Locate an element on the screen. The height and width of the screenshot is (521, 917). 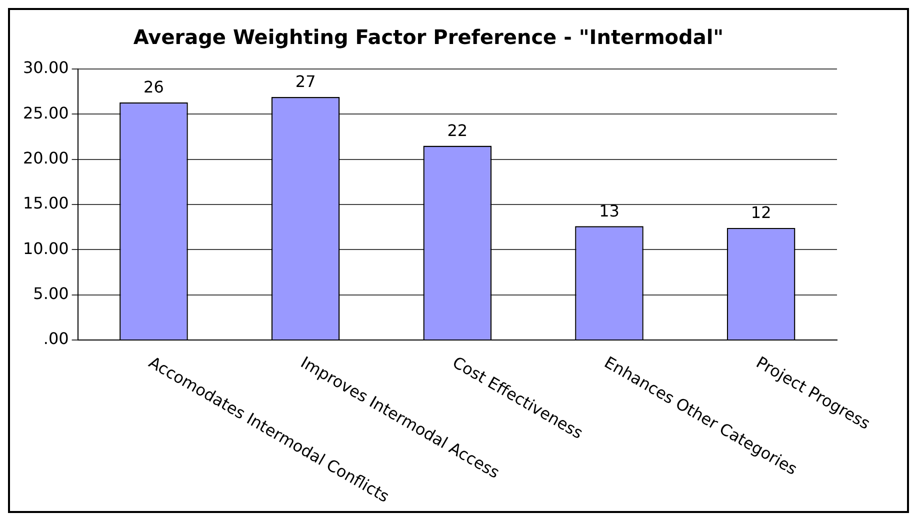
y-tick-label: 30.00 is located at coordinates (45, 68).